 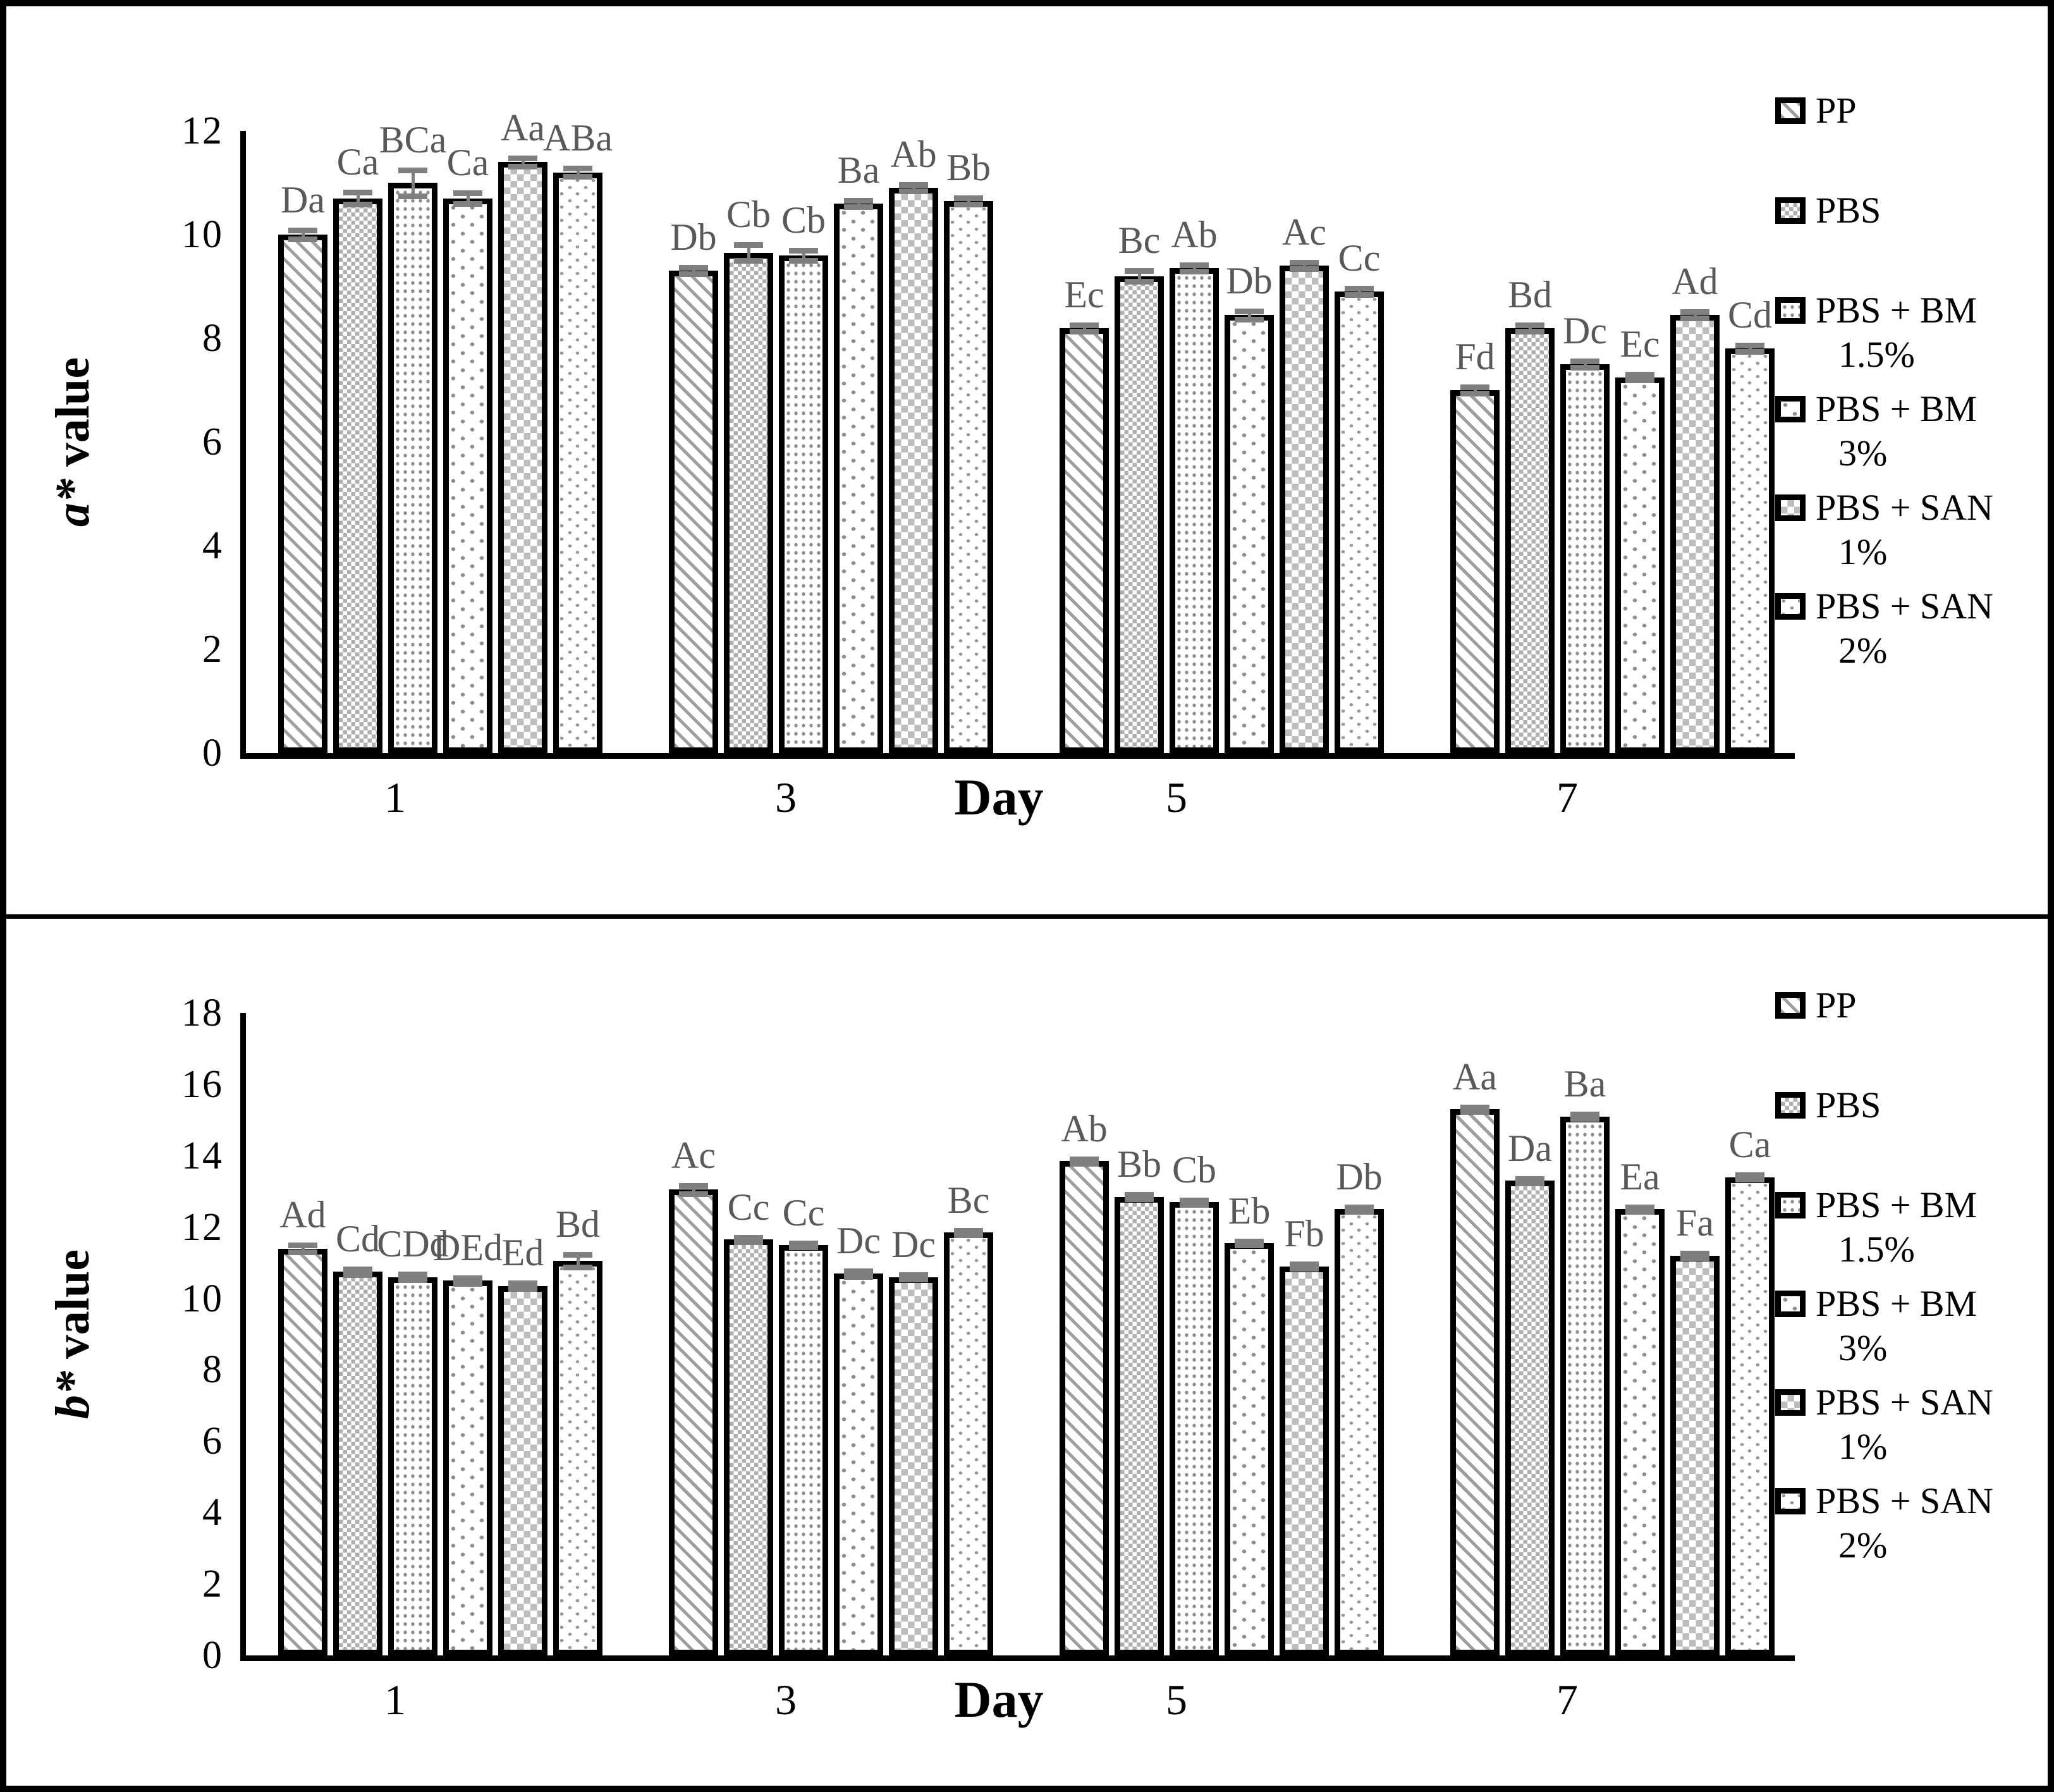 I want to click on legend-swatch-pbs-icon, so click(x=1790, y=210).